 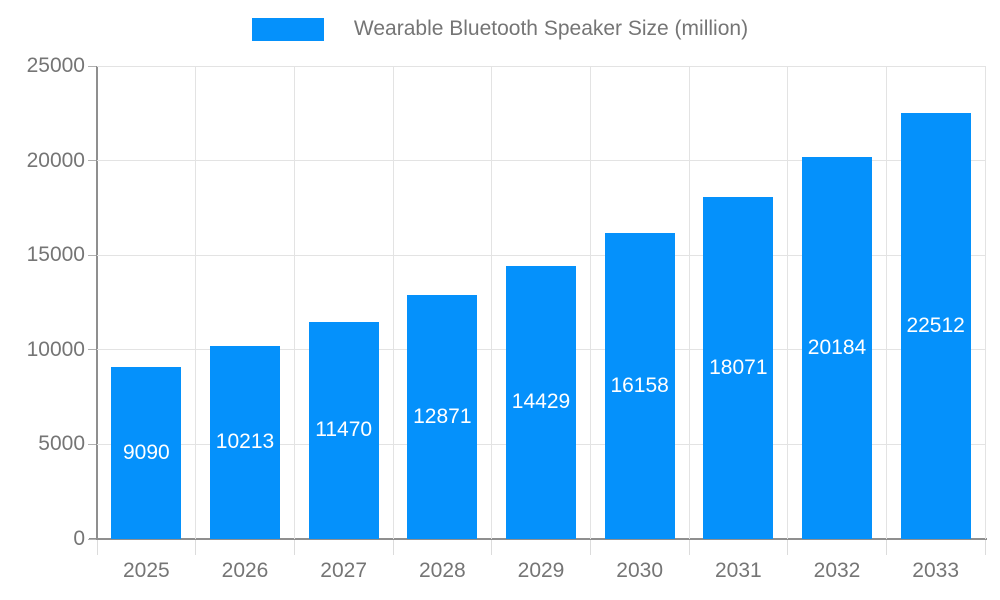 I want to click on y-tick-label: 10000, so click(x=55, y=349).